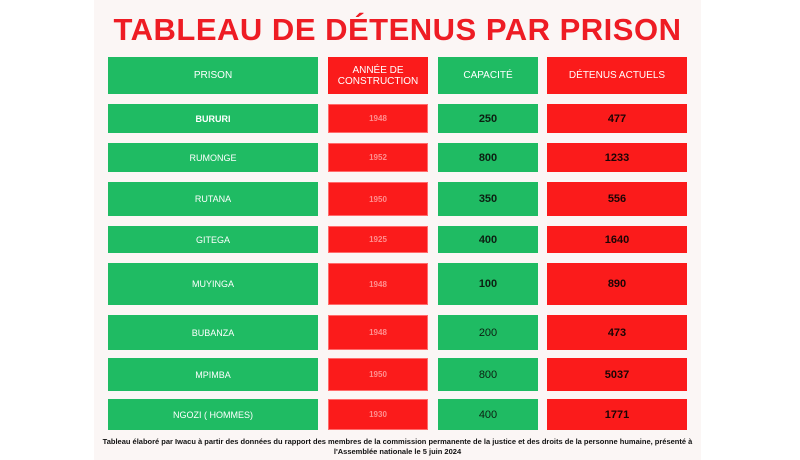 Image resolution: width=800 pixels, height=460 pixels. I want to click on capacity-value: 350, so click(488, 199).